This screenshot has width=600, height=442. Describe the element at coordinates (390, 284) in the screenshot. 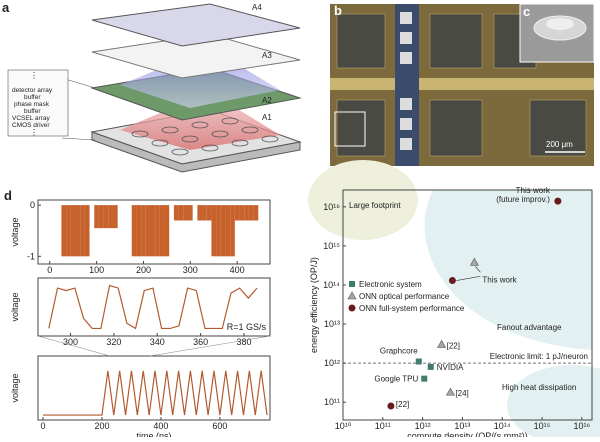

I see `legend-label: Electronic system` at that location.